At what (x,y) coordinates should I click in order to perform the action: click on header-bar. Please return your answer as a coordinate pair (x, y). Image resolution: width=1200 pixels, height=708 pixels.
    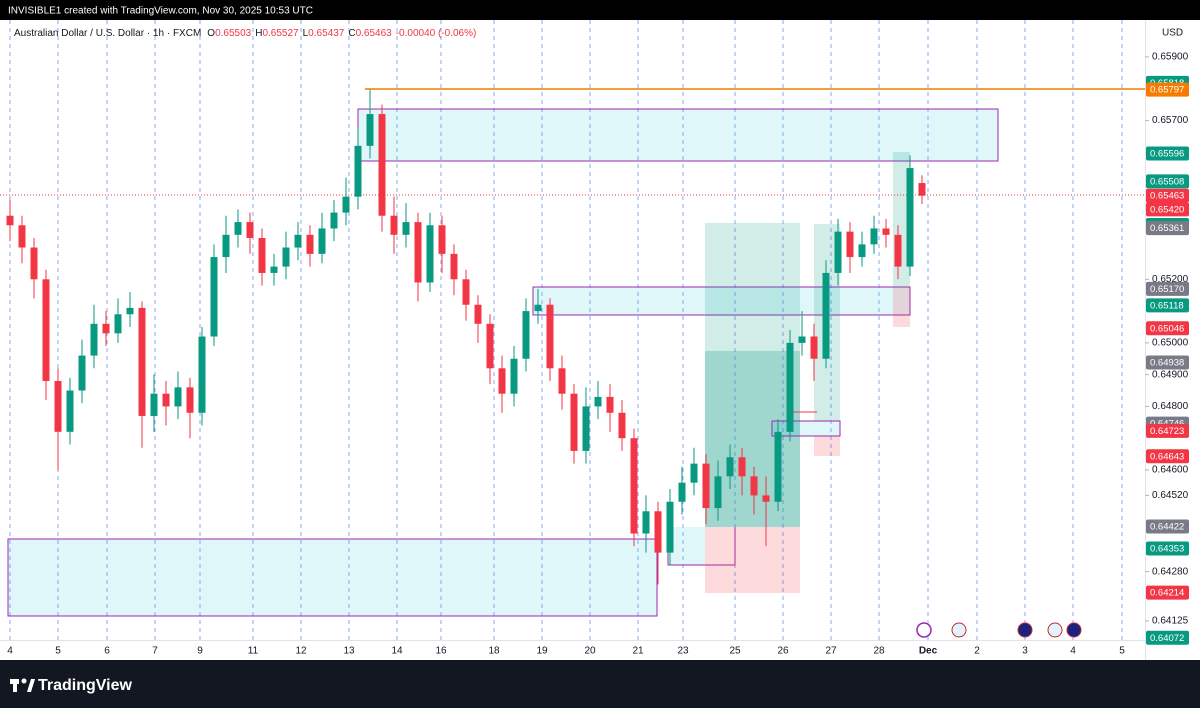
    Looking at the image, I should click on (600, 10).